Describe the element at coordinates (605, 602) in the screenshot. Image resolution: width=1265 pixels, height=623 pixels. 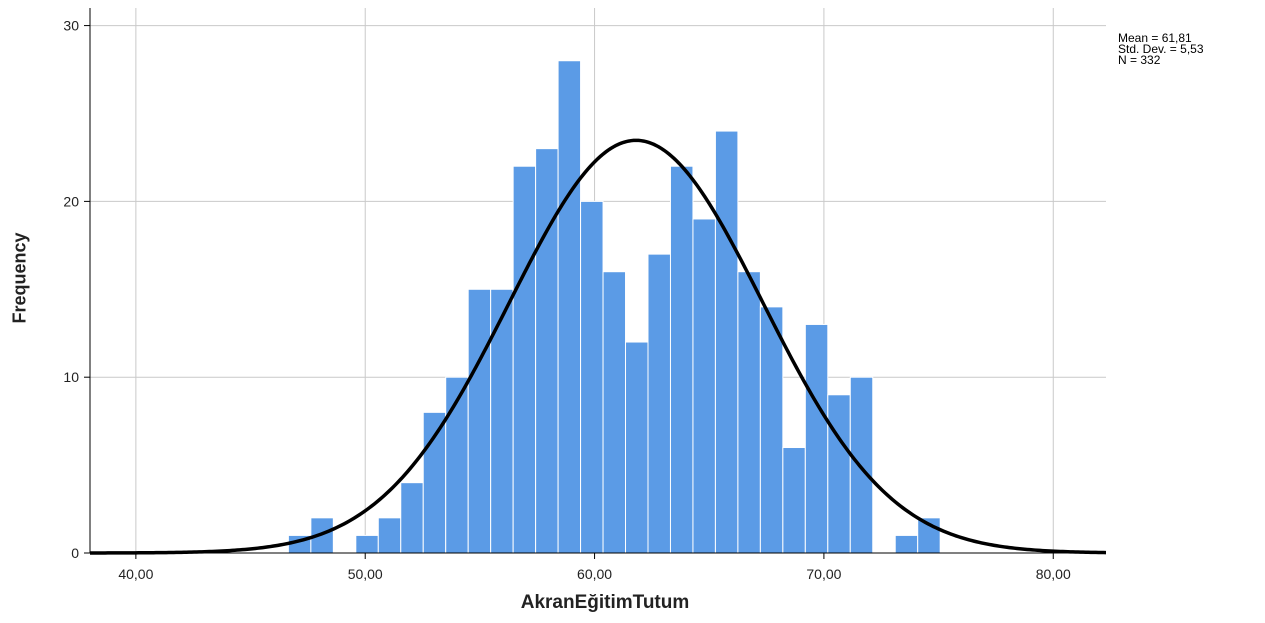
I see `x-axis-label: AkranEğitimTutum` at that location.